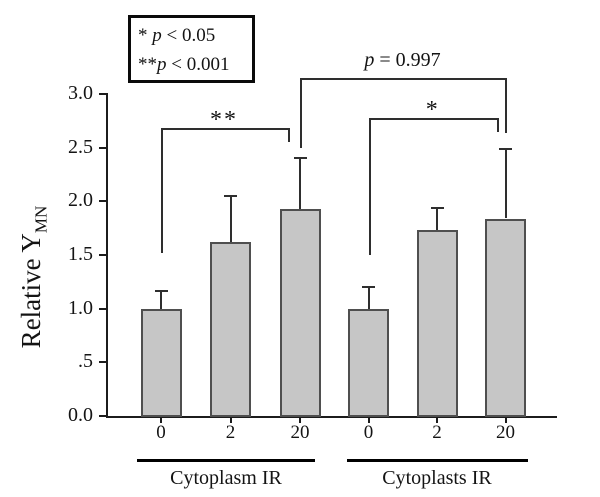 This screenshot has height=497, width=600. What do you see at coordinates (188, 35) in the screenshot?
I see `legend-relation-1: < 0.05` at bounding box center [188, 35].